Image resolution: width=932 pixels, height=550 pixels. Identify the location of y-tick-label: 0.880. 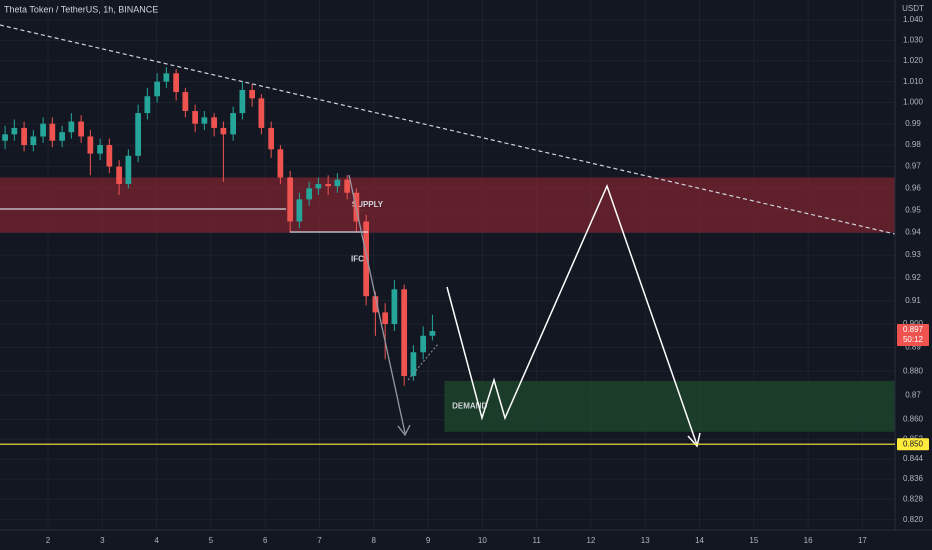
(913, 370).